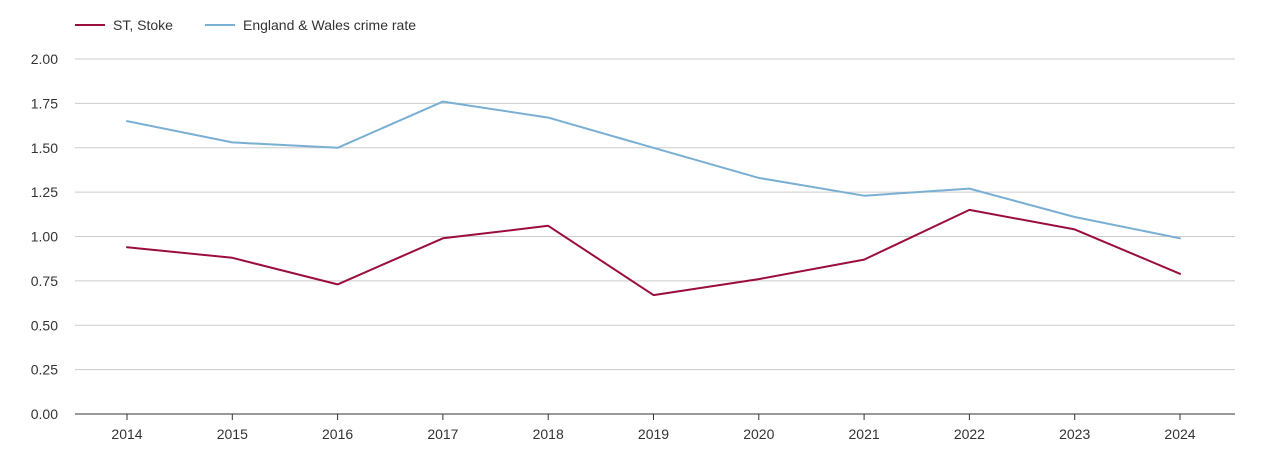  Describe the element at coordinates (44, 370) in the screenshot. I see `y-tick-label-1: 0.25` at that location.